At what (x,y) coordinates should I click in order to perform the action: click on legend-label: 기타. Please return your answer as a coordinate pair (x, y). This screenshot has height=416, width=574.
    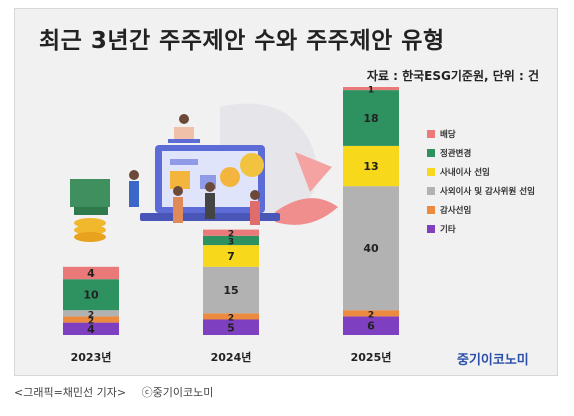
    Looking at the image, I should click on (448, 229).